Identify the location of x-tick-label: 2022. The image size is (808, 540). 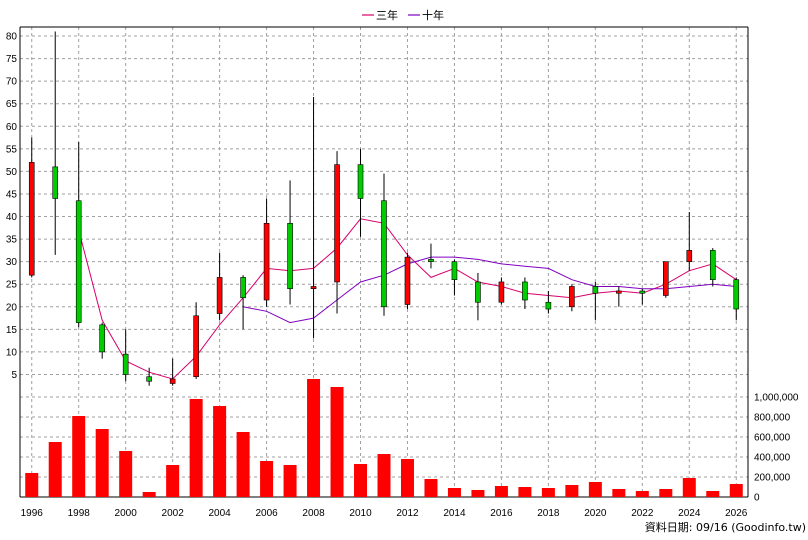
(642, 513).